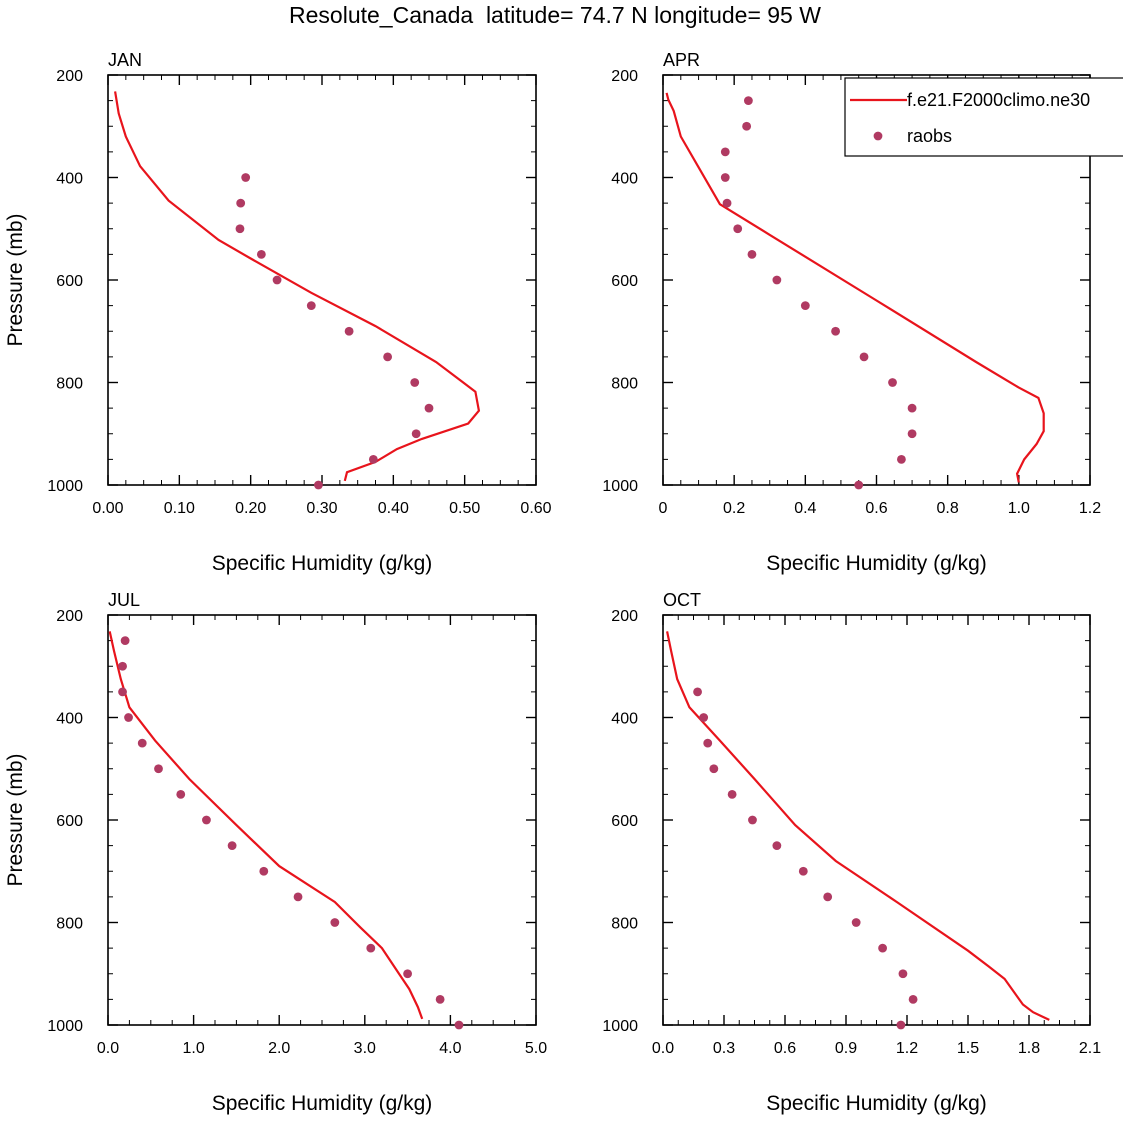  What do you see at coordinates (948, 508) in the screenshot?
I see `x-tick-label: 0.8` at bounding box center [948, 508].